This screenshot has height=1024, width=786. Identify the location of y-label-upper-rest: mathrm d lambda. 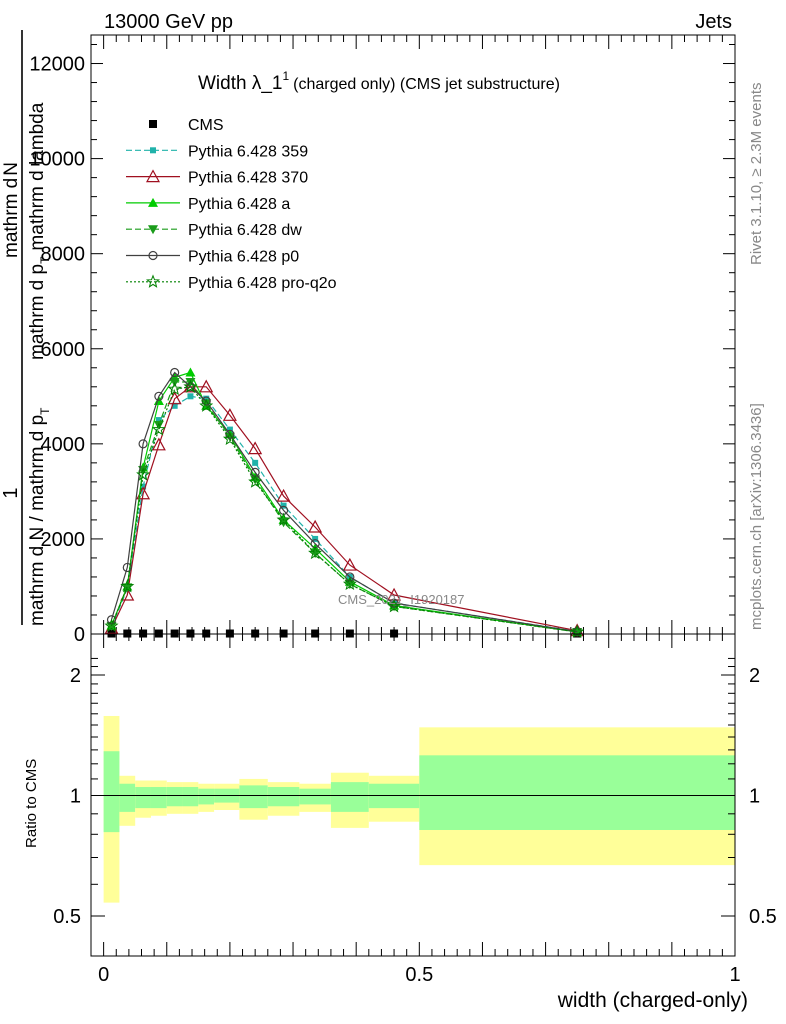
(37, 176).